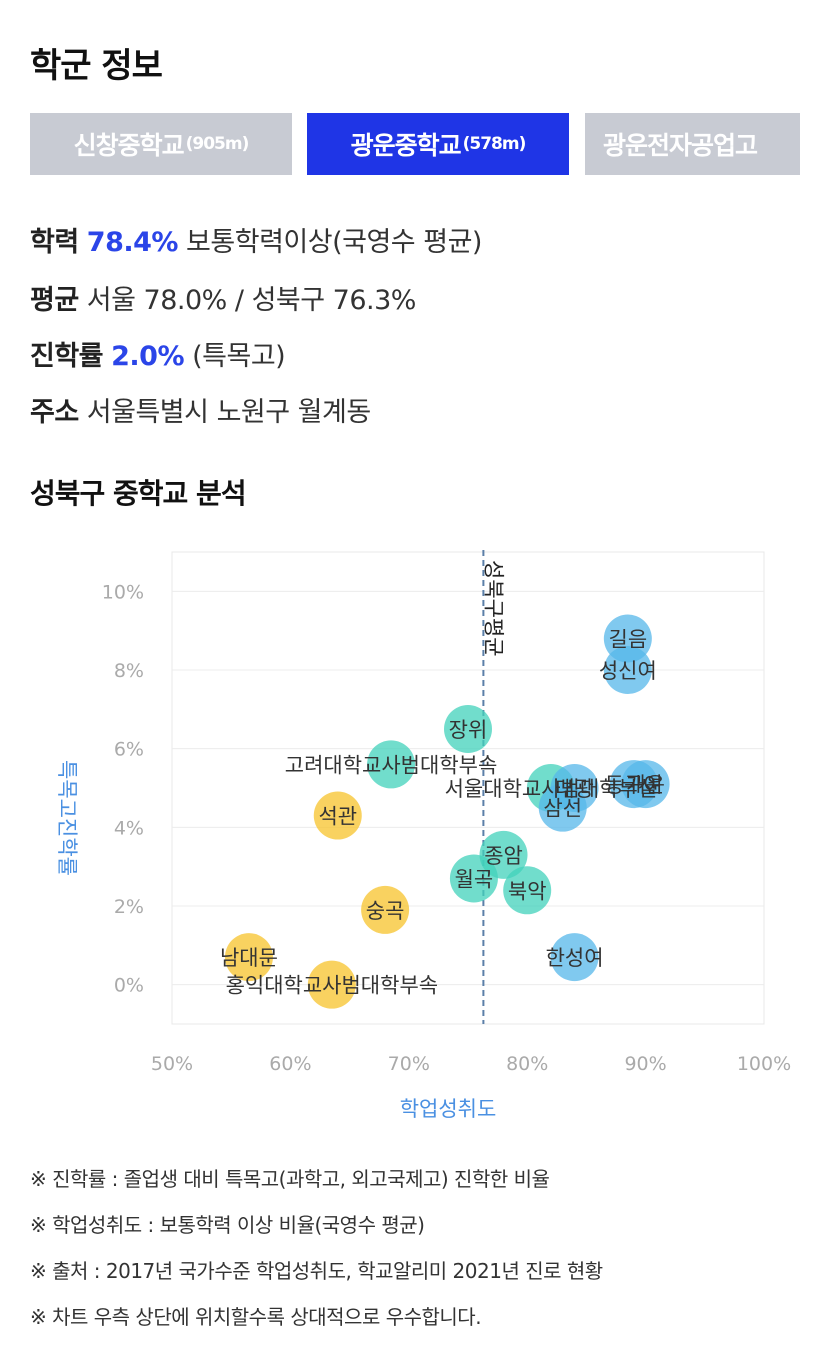 Image resolution: width=827 pixels, height=1366 pixels. What do you see at coordinates (494, 144) in the screenshot?
I see `tab-school-distance: (578m)` at bounding box center [494, 144].